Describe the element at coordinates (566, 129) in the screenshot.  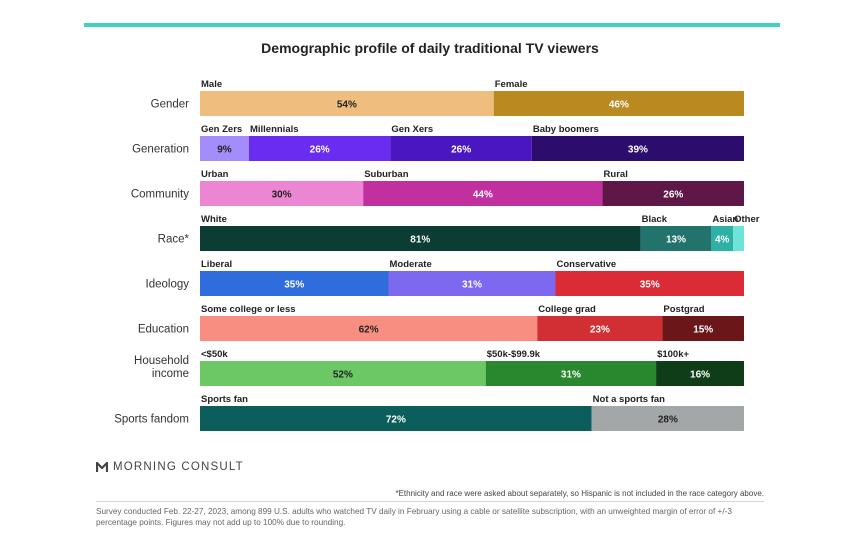
I see `segment-label: Baby boomers` at that location.